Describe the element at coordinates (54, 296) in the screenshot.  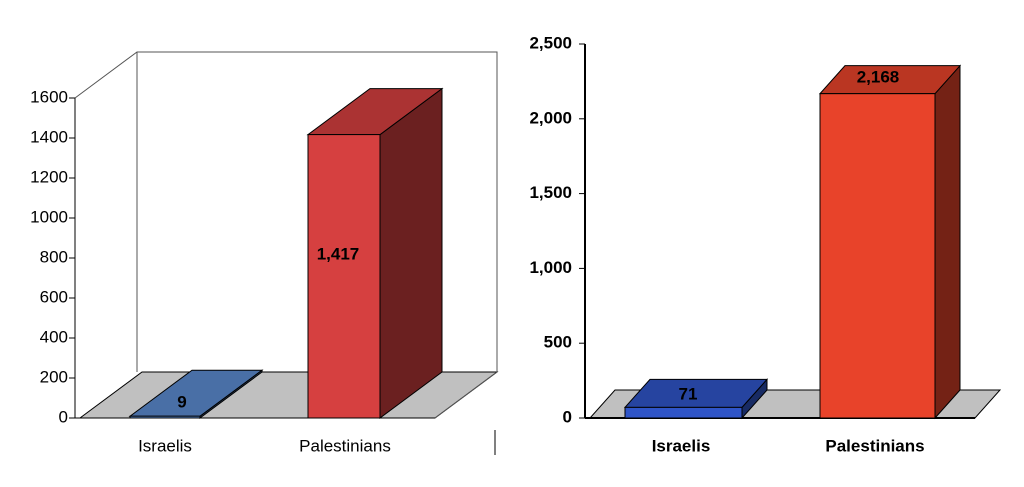
I see `y-tick-label: 600` at that location.